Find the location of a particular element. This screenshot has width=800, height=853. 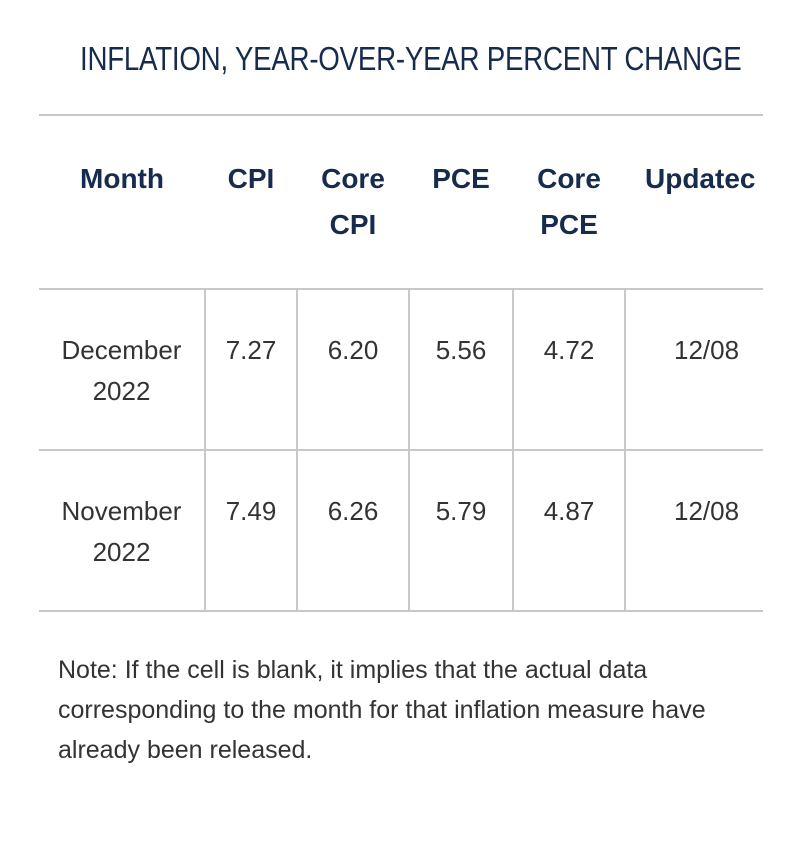

column-header-updated: Updatec is located at coordinates (694, 203).